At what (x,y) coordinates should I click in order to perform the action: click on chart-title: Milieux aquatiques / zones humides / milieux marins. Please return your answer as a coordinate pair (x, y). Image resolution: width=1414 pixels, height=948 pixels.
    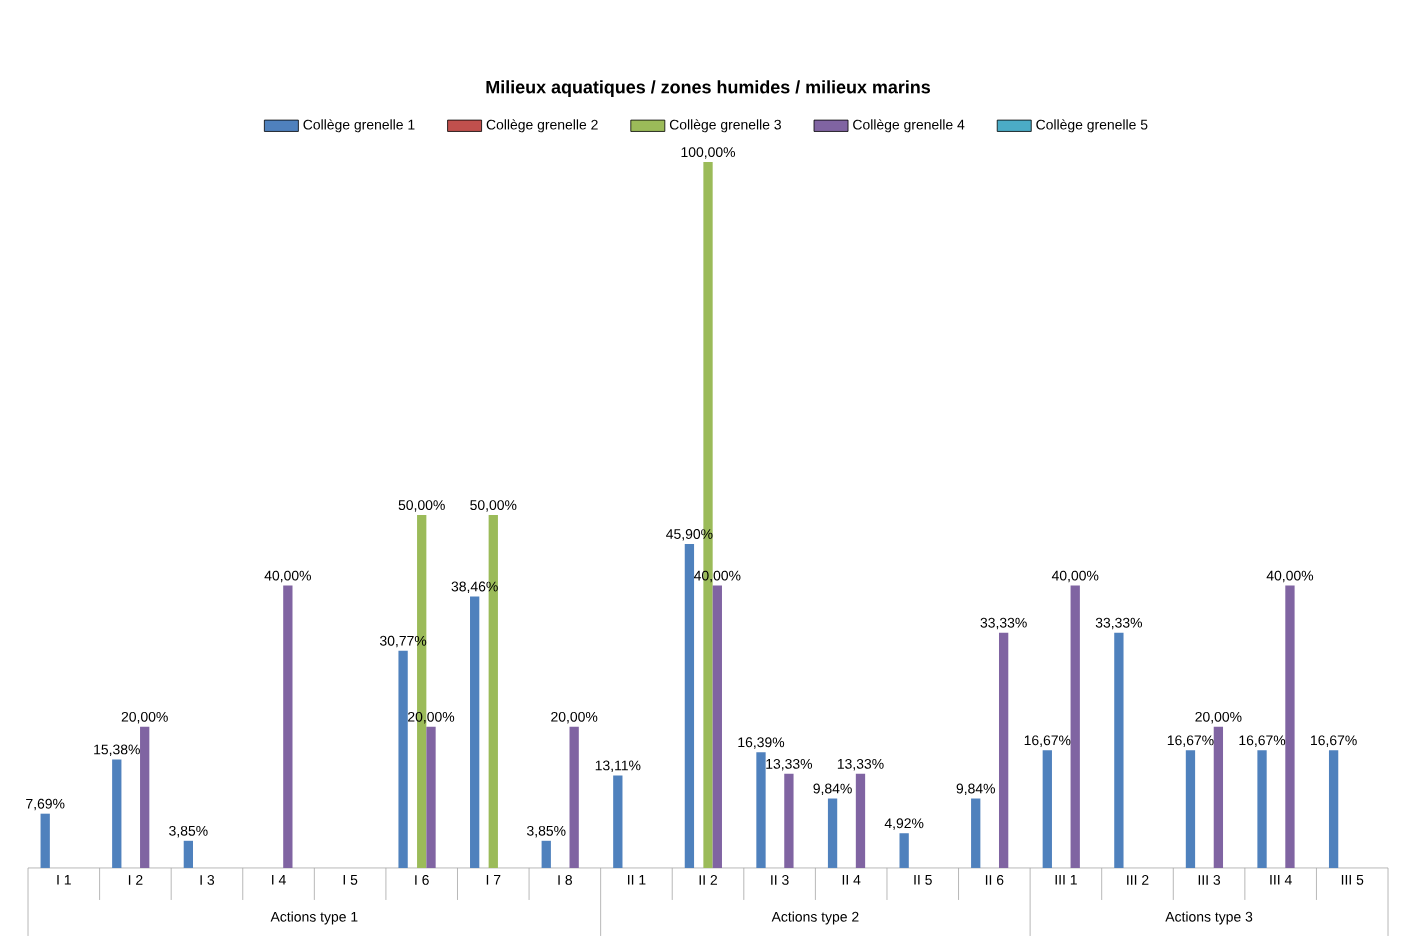
    Looking at the image, I should click on (708, 88).